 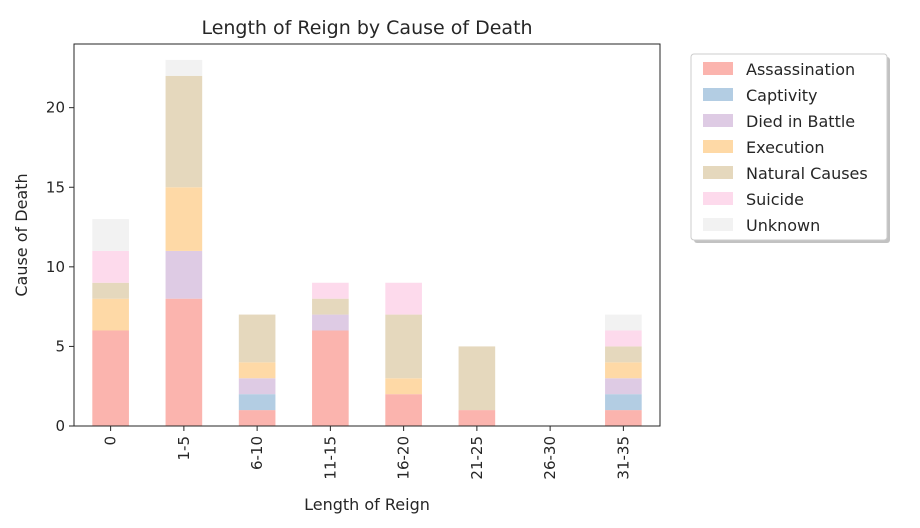 I want to click on y-tick-label: 20, so click(x=55, y=108).